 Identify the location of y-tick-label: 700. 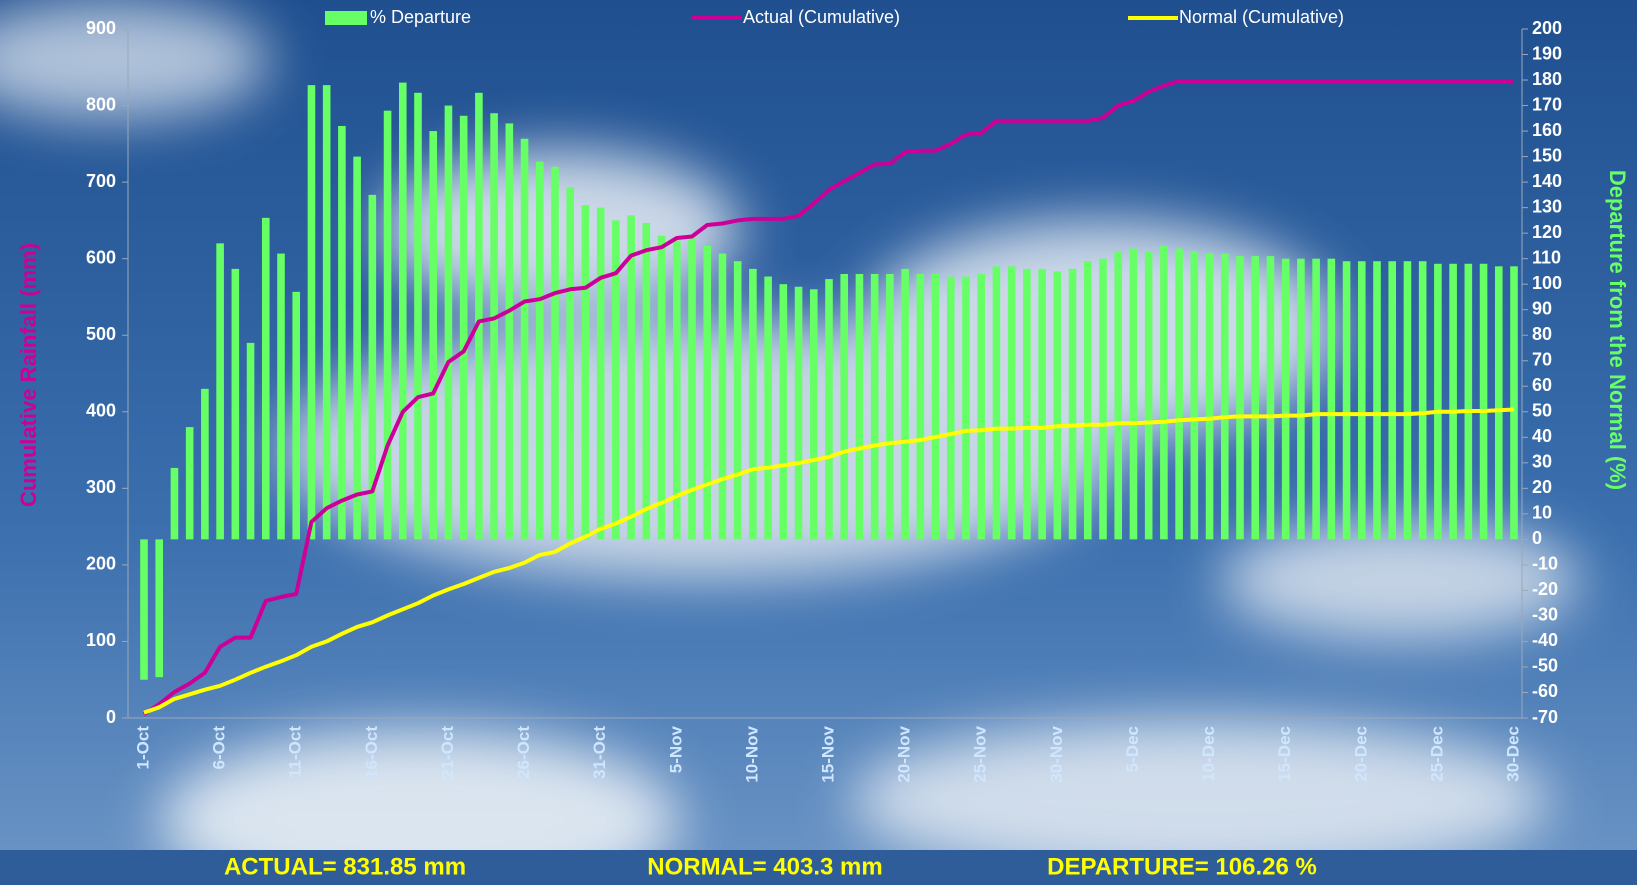
(101, 181).